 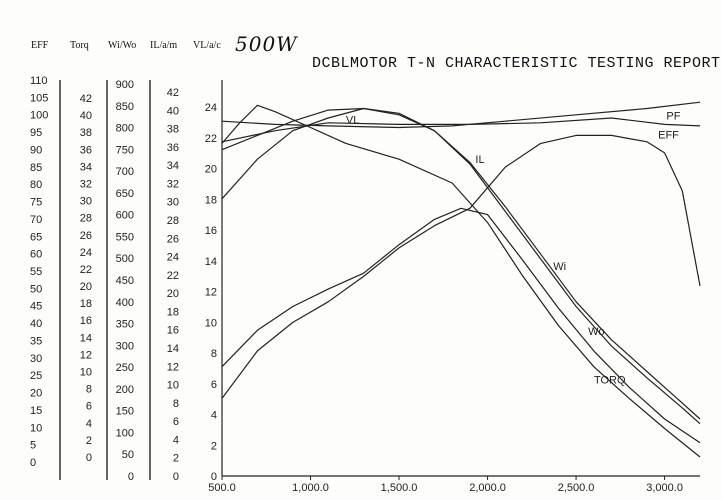 What do you see at coordinates (39, 98) in the screenshot?
I see `scale-tick-eff: 105` at bounding box center [39, 98].